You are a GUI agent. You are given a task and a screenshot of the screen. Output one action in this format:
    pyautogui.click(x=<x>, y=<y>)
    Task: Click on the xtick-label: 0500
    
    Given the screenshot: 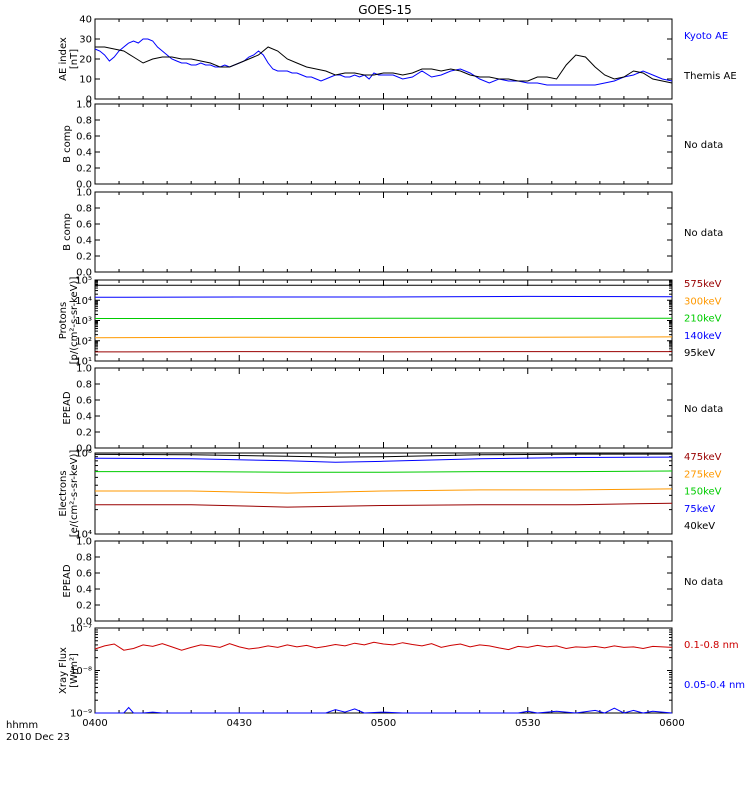 What is the action you would take?
    pyautogui.click(x=383, y=723)
    